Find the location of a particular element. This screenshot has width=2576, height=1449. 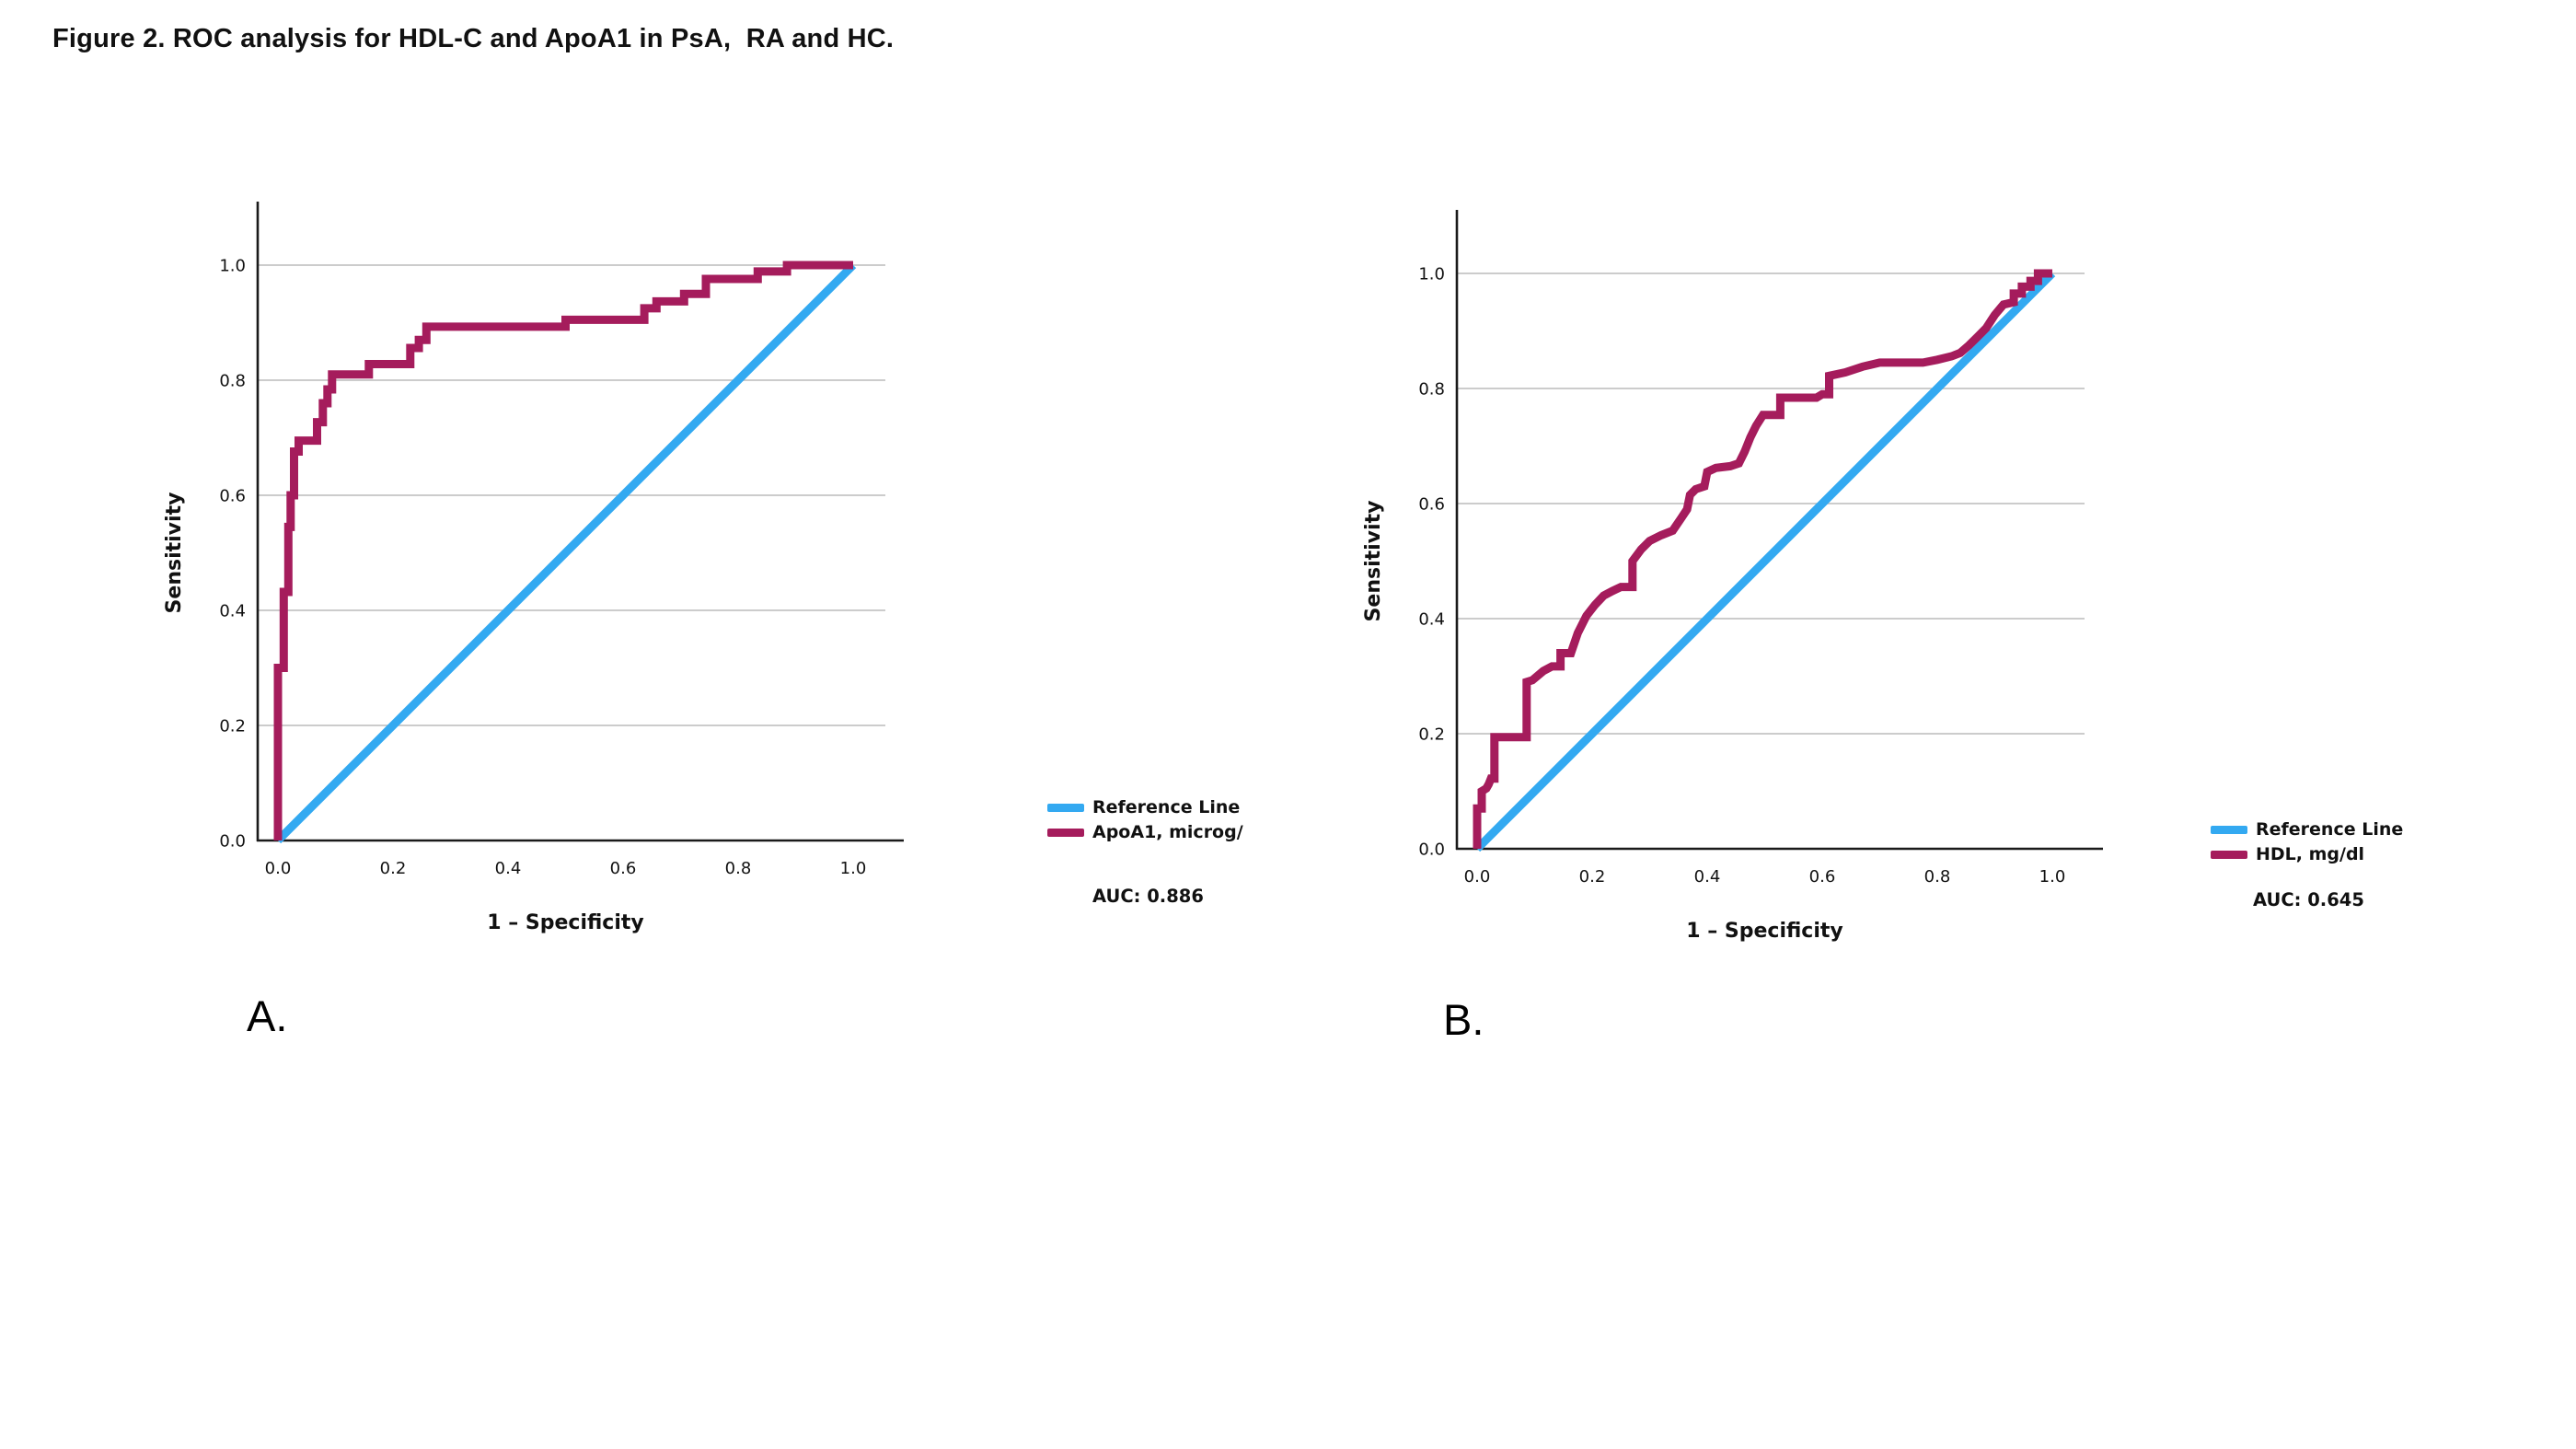

auc-value-a: AUC: 0.886 is located at coordinates (1148, 896).